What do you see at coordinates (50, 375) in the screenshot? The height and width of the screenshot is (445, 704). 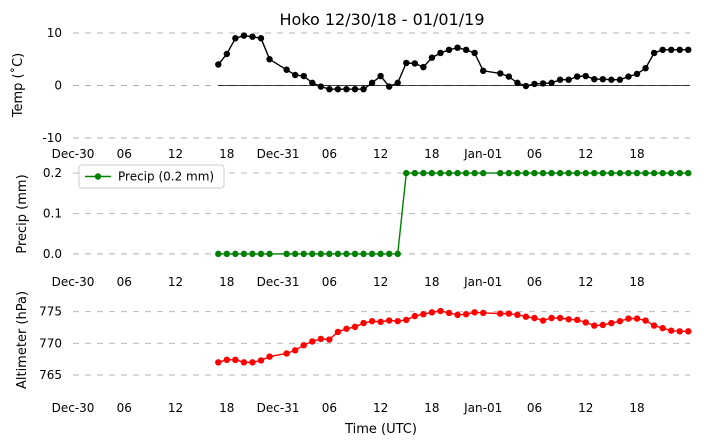 I see `y-tick-label: 765` at bounding box center [50, 375].